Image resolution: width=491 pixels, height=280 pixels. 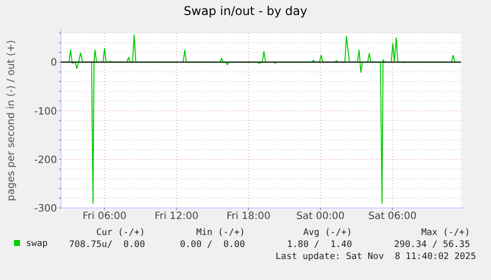 I want to click on text: Cur (-/+), so click(x=120, y=233).